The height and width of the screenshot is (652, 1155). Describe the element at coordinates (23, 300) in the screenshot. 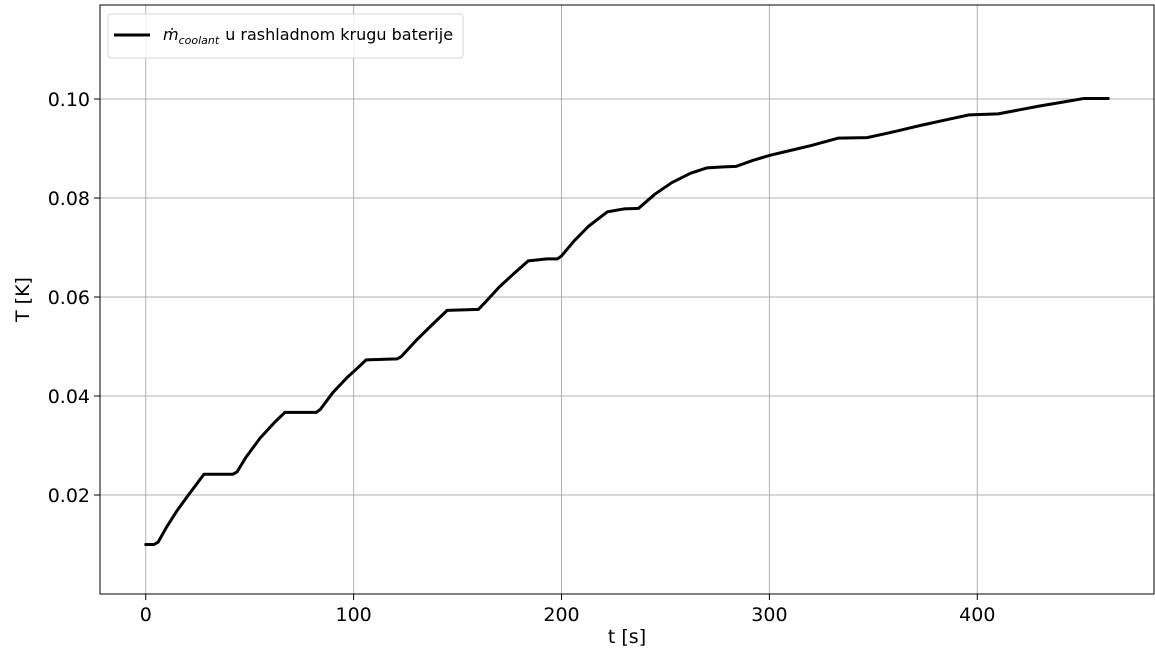

I see `y-axis-label: T [K]` at that location.